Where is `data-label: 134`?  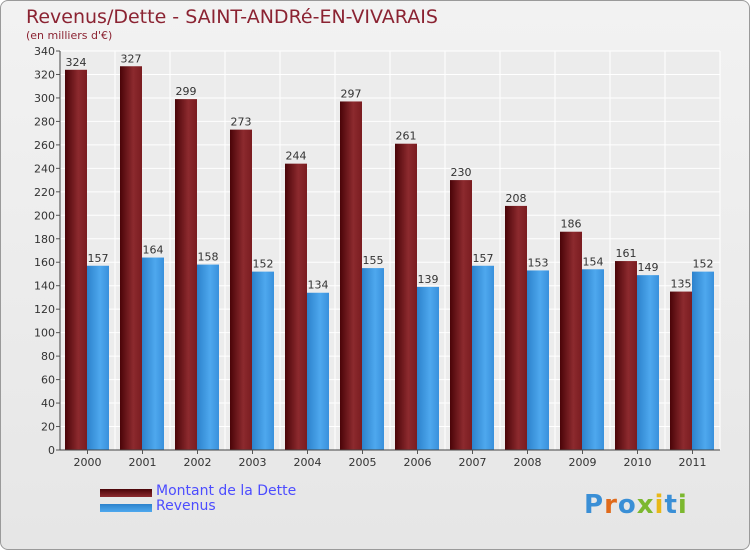
data-label: 134 is located at coordinates (318, 285).